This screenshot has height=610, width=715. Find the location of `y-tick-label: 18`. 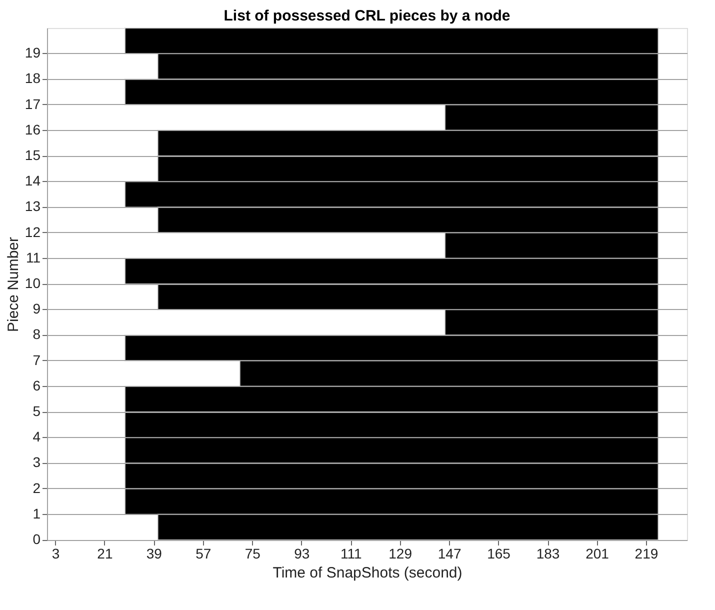

y-tick-label: 18 is located at coordinates (32, 78).